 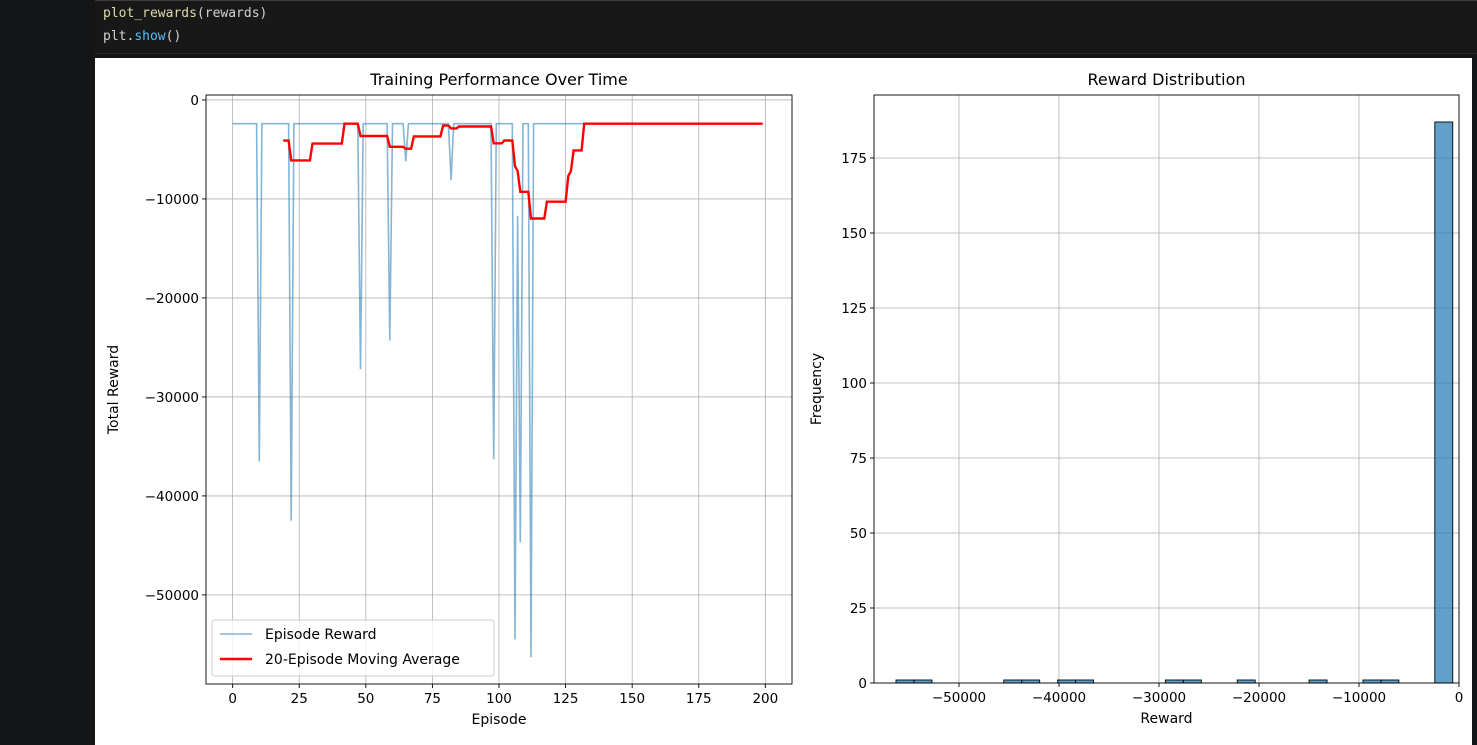 I want to click on right-xtick-label: −40000, so click(x=1059, y=698).